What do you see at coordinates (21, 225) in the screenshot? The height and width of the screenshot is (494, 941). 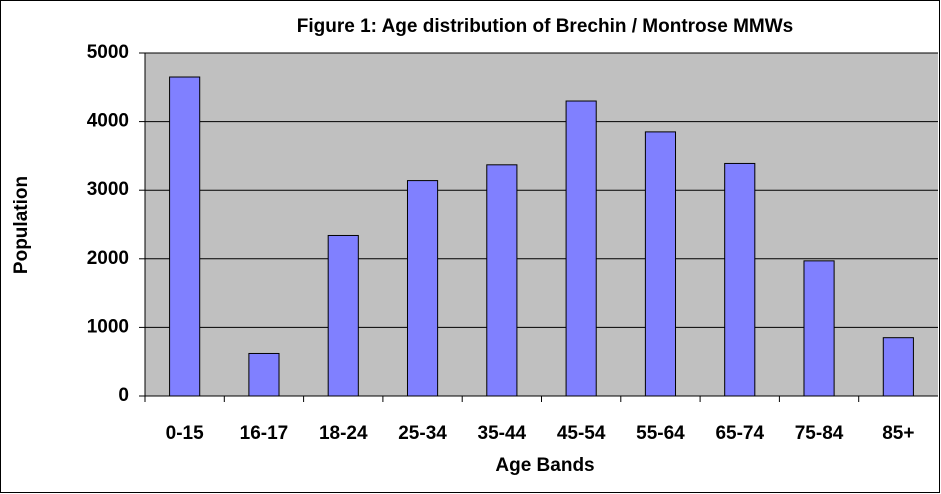 I see `y-axis-title: Population` at bounding box center [21, 225].